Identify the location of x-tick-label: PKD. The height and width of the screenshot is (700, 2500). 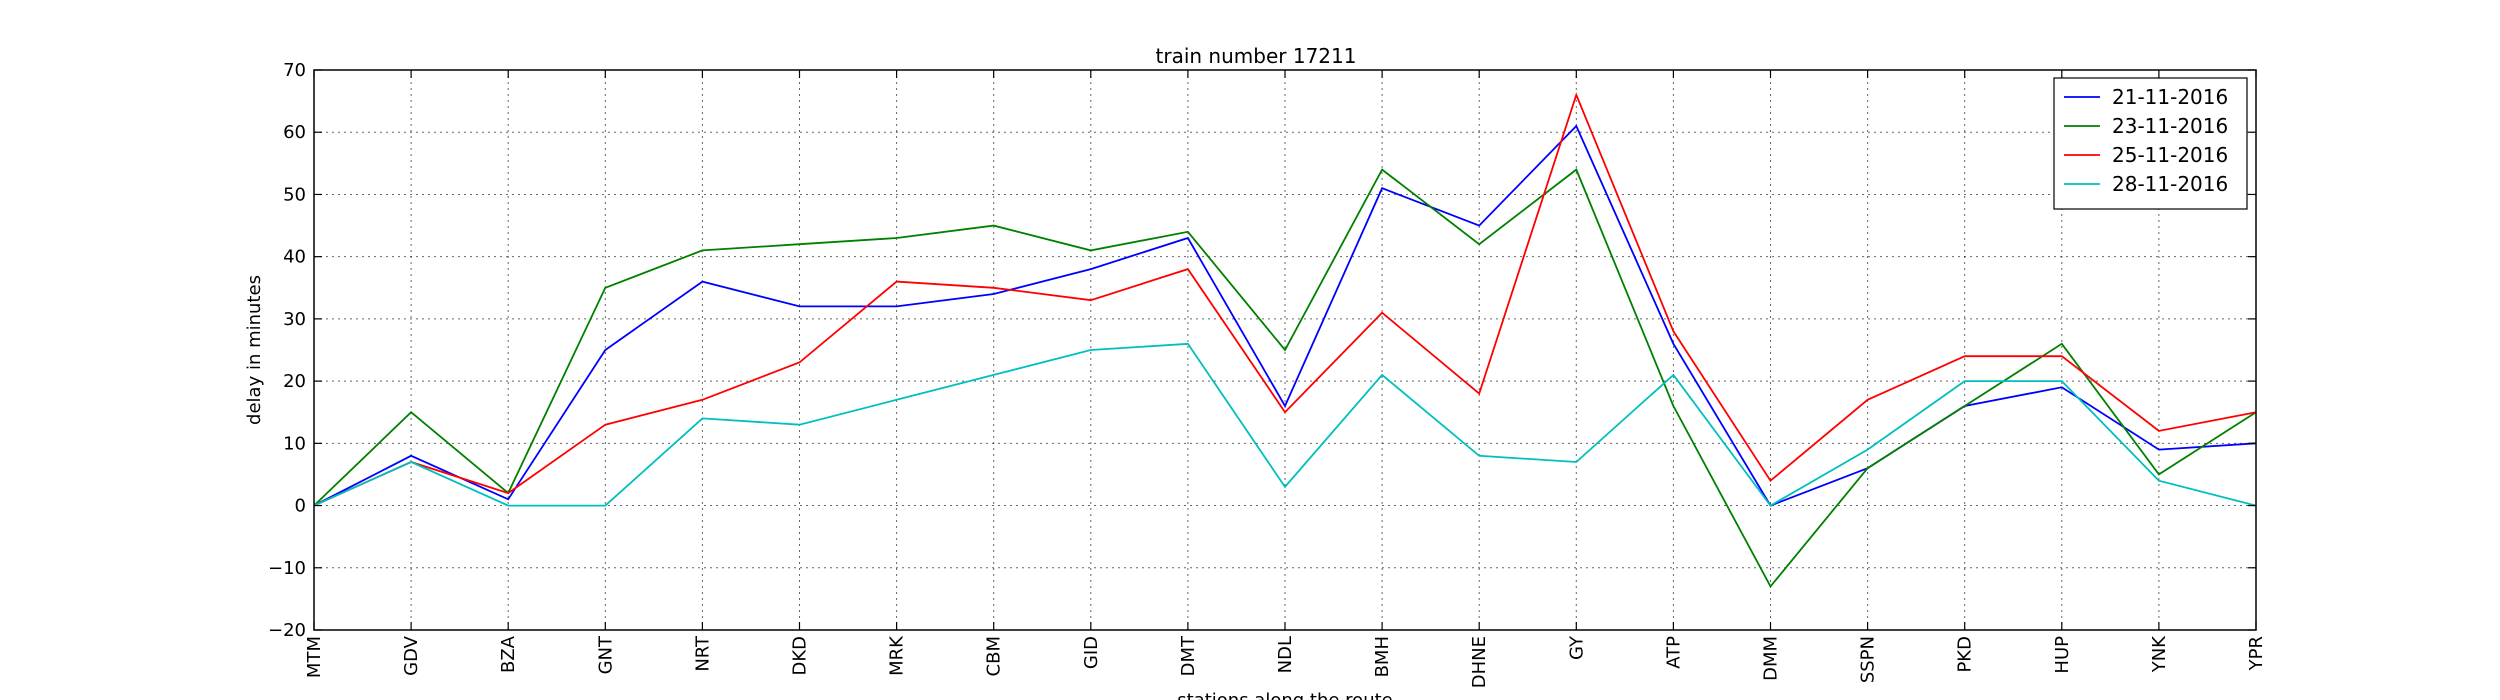
(1965, 654).